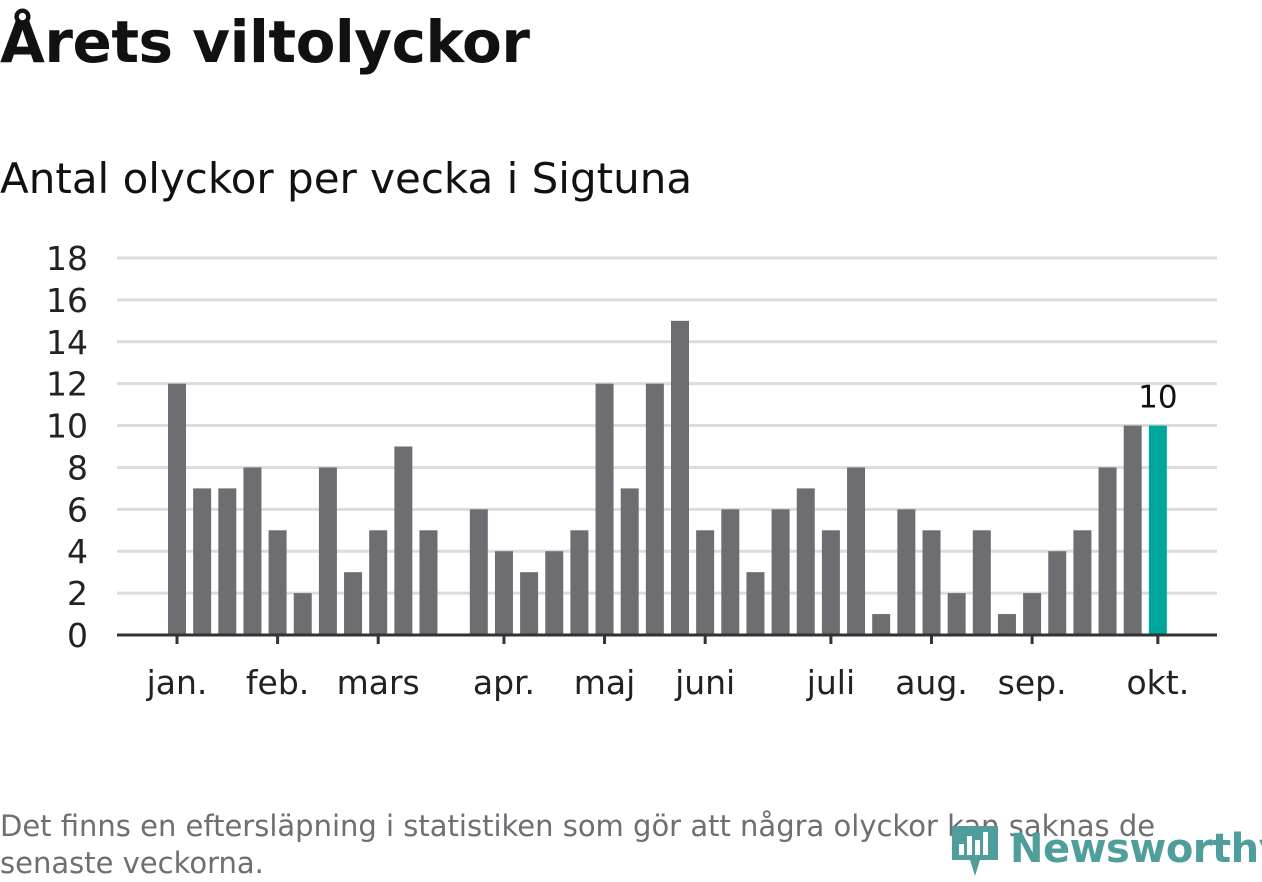 This screenshot has height=882, width=1262. I want to click on y-tick-label: 16, so click(67, 300).